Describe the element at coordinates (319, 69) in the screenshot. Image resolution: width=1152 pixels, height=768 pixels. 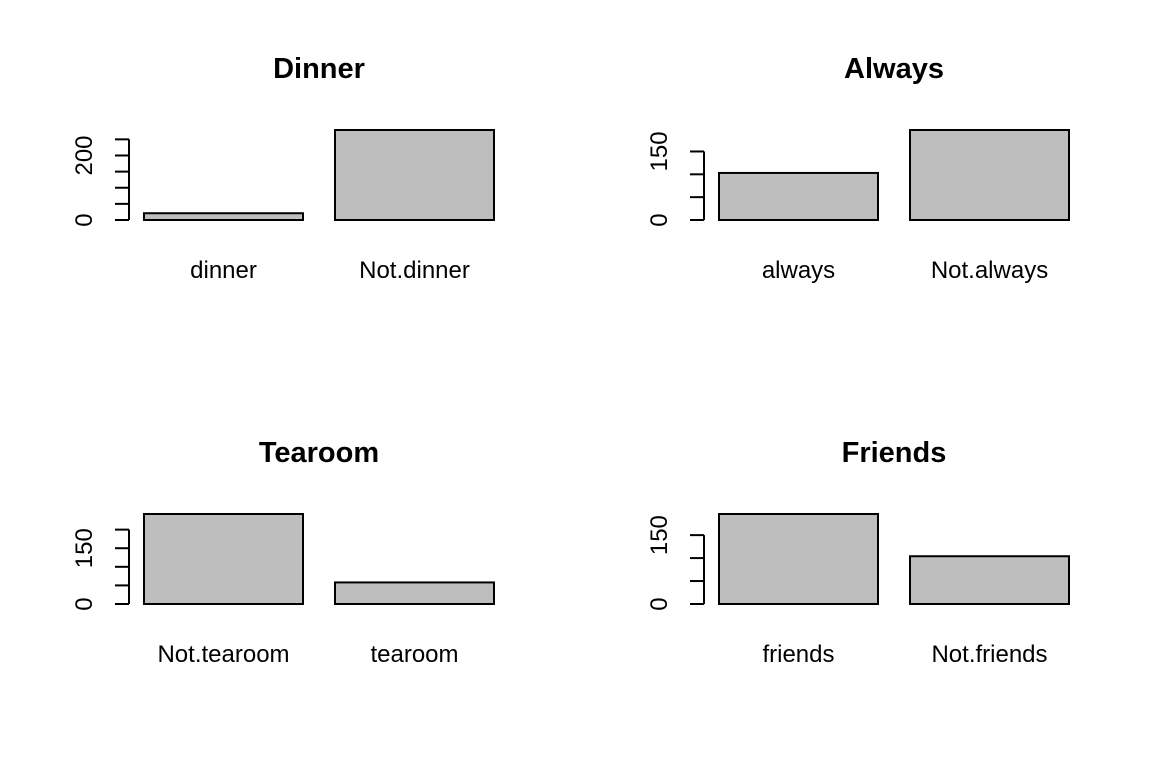
I see `panel-title: Dinner` at that location.